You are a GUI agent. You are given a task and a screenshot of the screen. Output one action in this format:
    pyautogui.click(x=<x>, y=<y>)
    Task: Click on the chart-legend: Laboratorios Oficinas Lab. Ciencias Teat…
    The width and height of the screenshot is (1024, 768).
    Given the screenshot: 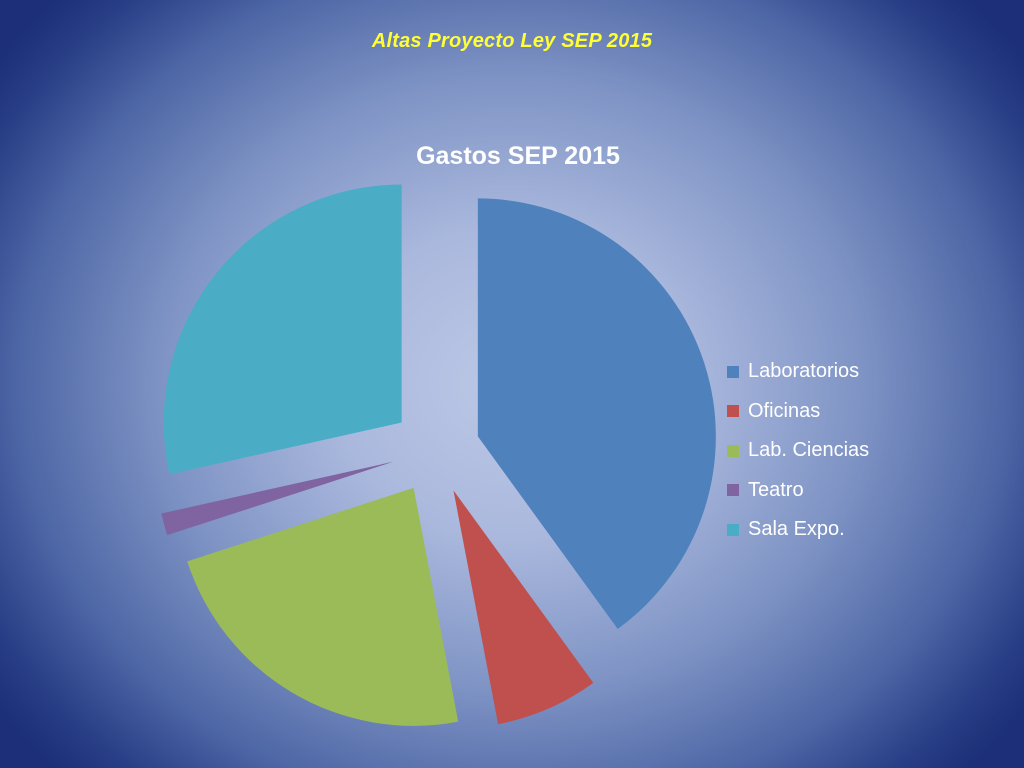 What is the action you would take?
    pyautogui.click(x=798, y=451)
    